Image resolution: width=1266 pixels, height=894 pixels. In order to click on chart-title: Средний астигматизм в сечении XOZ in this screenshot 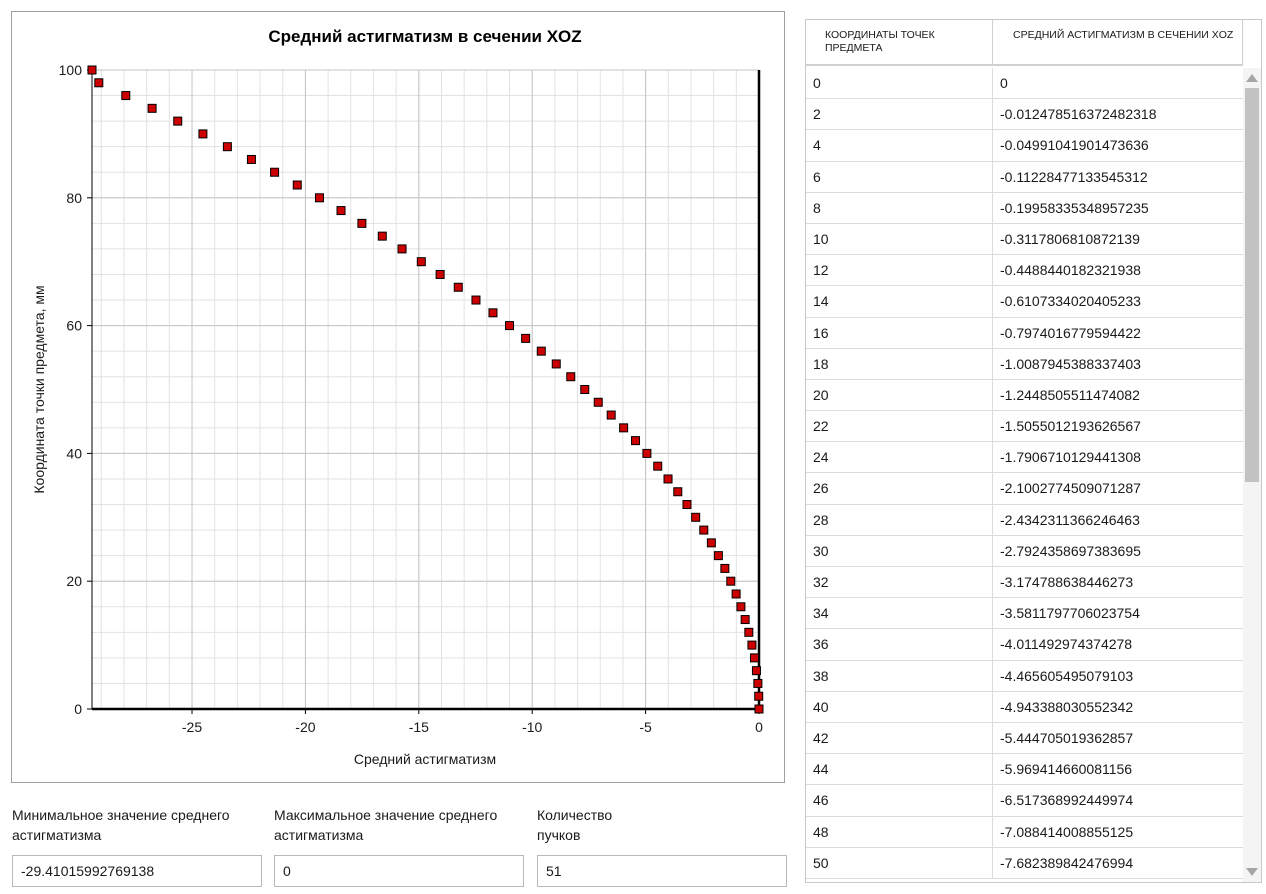, I will do `click(424, 36)`.